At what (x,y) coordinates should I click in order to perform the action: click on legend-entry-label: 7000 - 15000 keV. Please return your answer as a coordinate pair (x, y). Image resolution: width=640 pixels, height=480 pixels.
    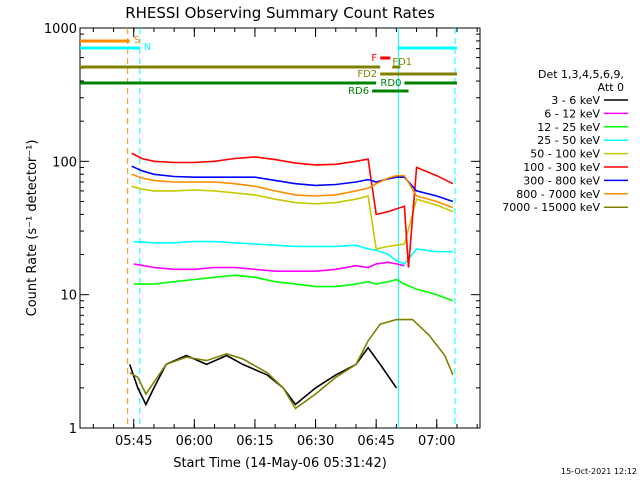
    Looking at the image, I should click on (551, 207).